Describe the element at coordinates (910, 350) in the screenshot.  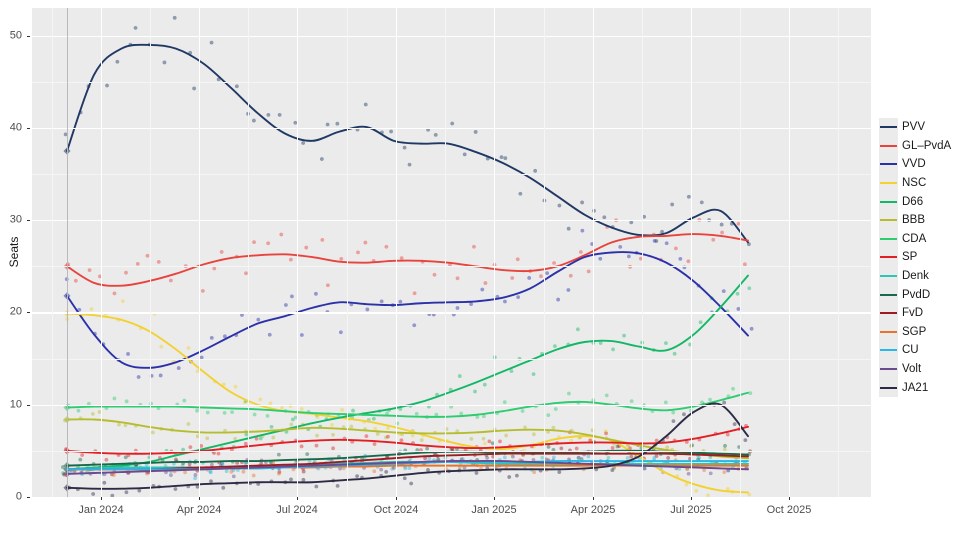
I see `legend-item-label: CU` at that location.